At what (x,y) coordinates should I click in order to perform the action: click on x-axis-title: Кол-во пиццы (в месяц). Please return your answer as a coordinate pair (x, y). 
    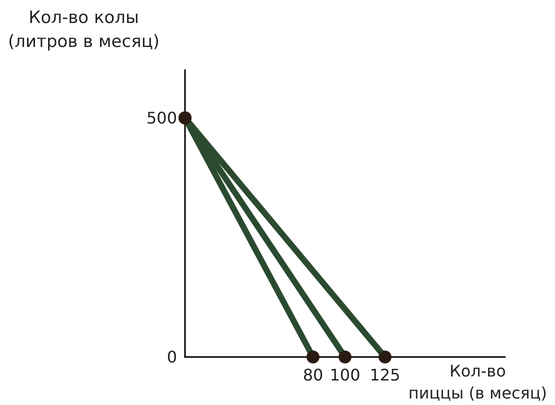
    Looking at the image, I should click on (478, 382).